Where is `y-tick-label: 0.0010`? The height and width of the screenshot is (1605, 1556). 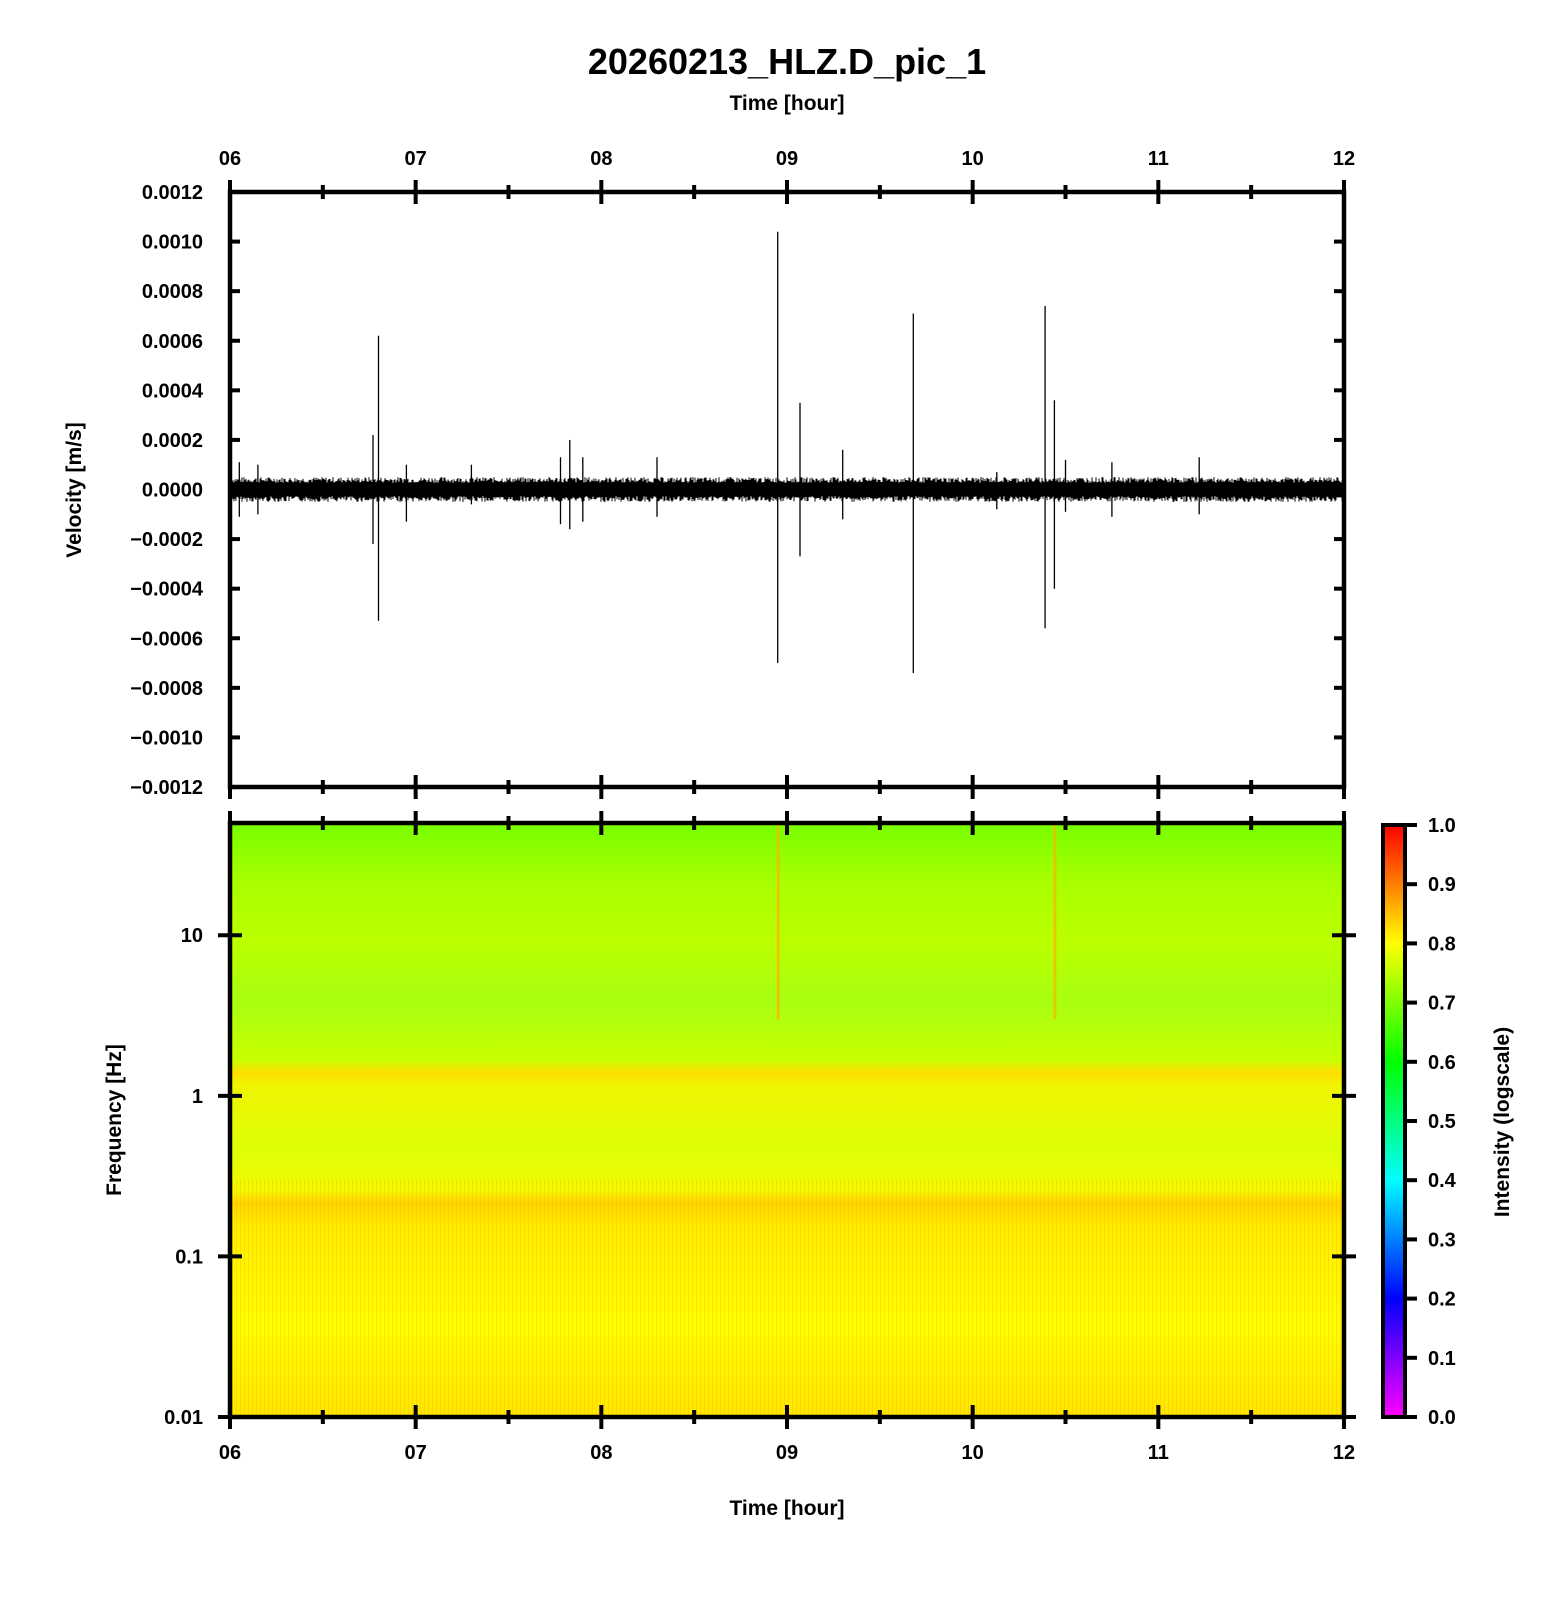
y-tick-label: 0.0010 is located at coordinates (172, 243).